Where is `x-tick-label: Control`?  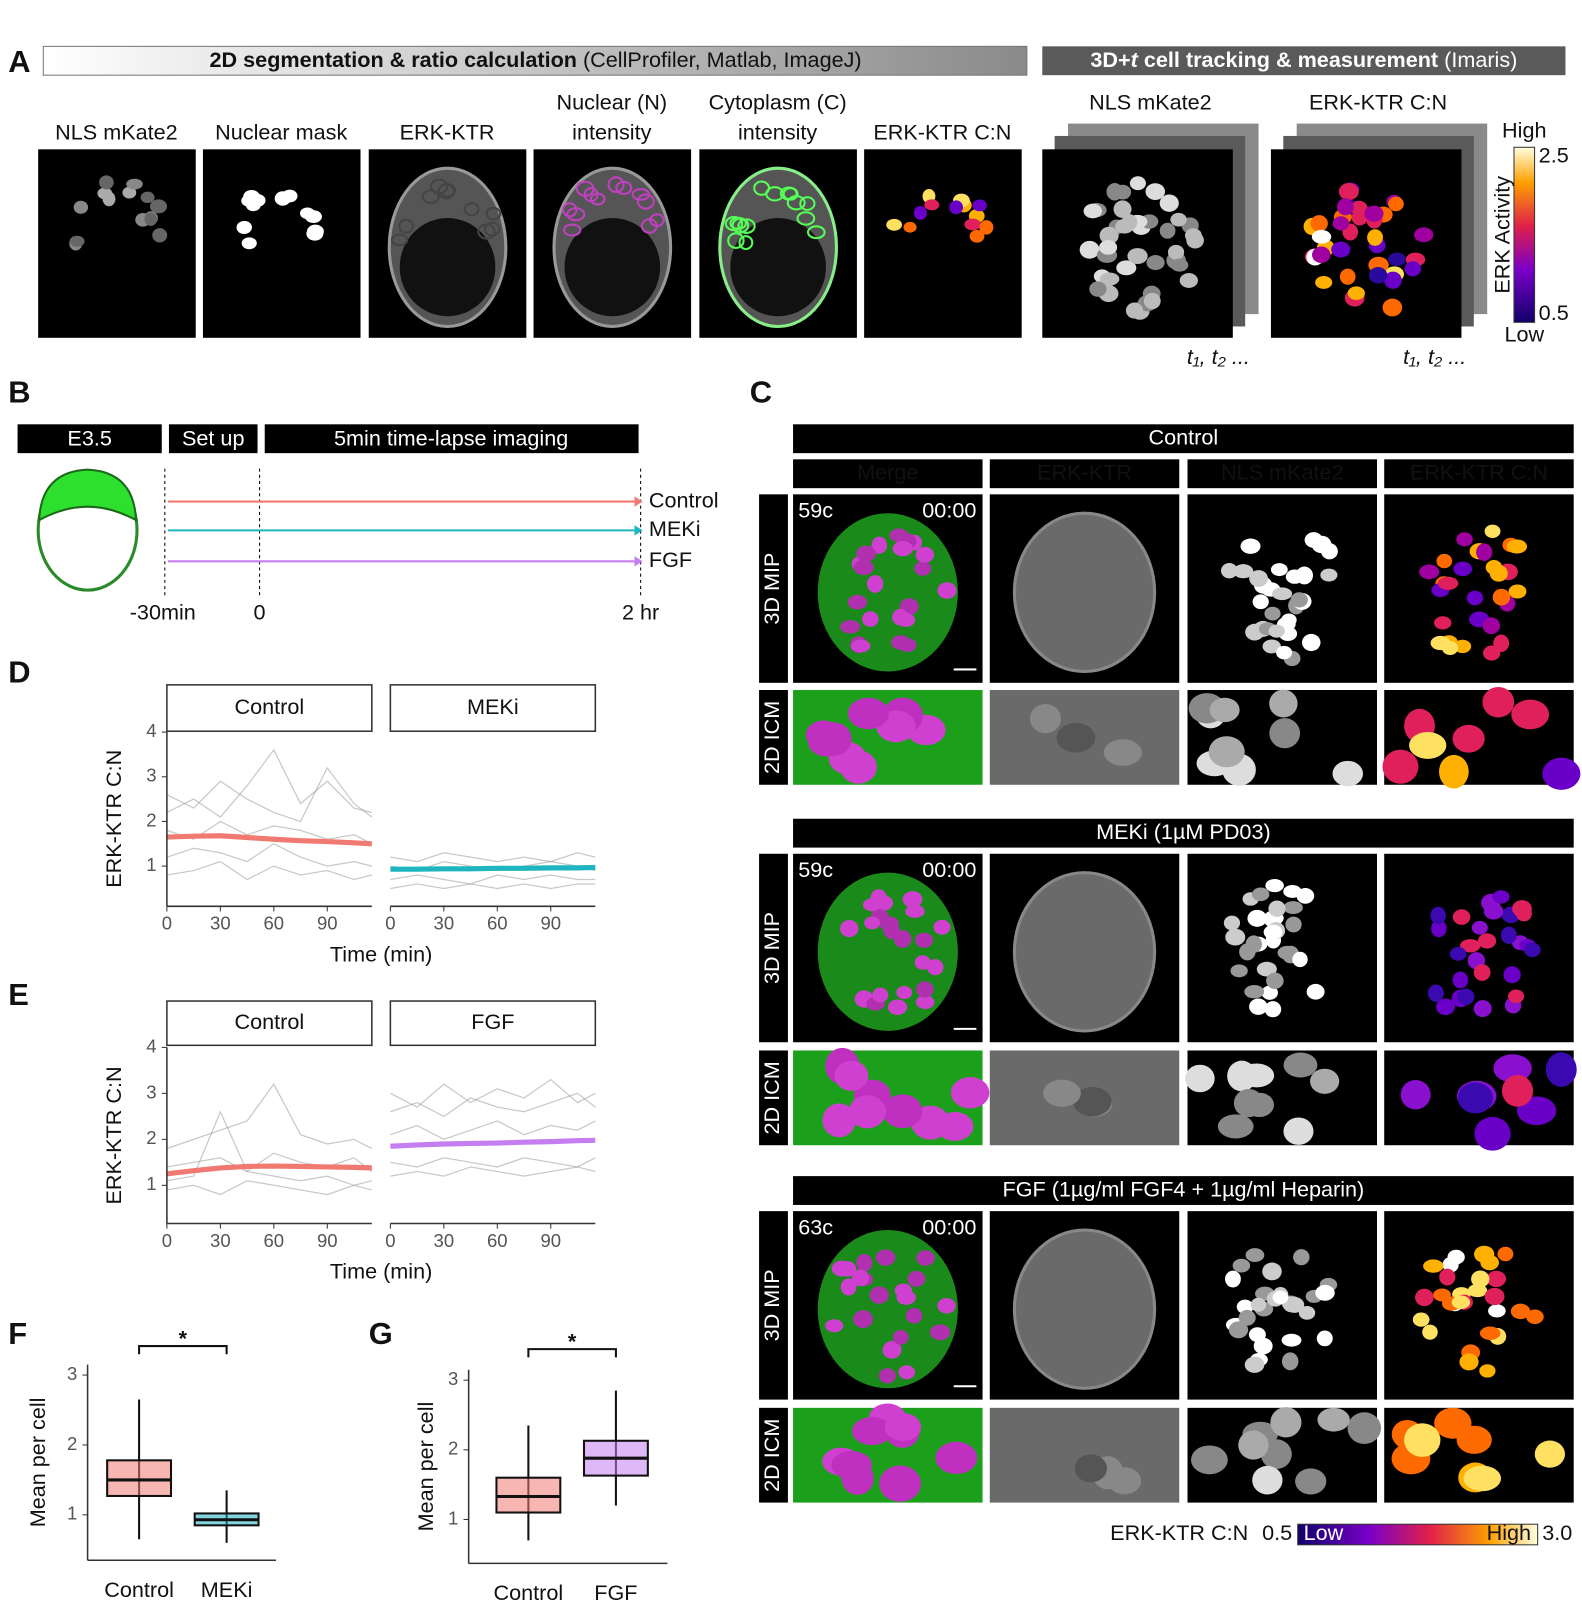 x-tick-label: Control is located at coordinates (139, 1589).